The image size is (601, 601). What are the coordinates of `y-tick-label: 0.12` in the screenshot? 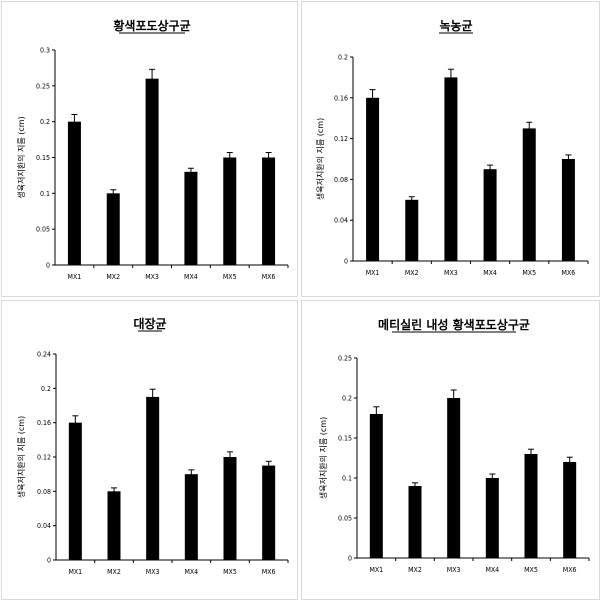 It's located at (44, 458).